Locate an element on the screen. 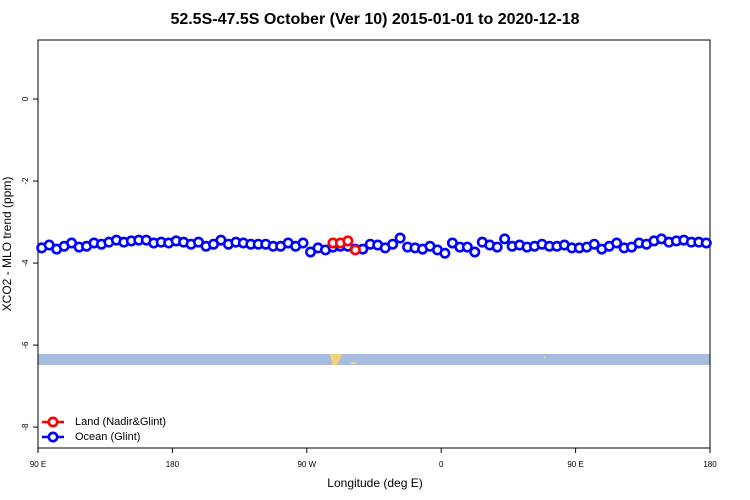 Image resolution: width=750 pixels, height=500 pixels. map-strip is located at coordinates (374, 359).